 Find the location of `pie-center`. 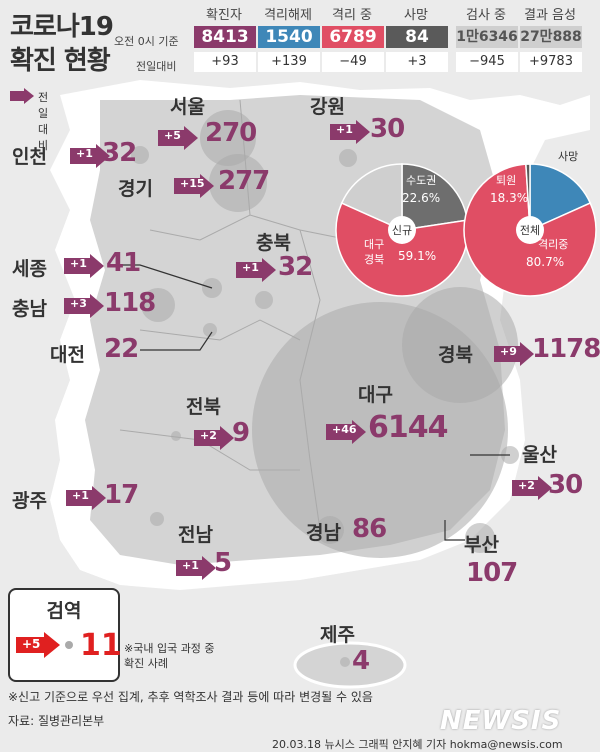

pie-center is located at coordinates (530, 230).